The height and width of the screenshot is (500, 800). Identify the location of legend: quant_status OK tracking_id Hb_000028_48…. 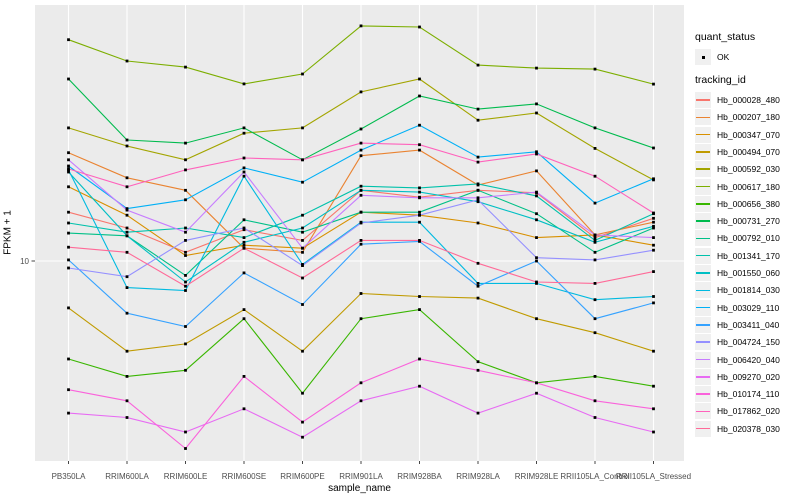
(746, 250).